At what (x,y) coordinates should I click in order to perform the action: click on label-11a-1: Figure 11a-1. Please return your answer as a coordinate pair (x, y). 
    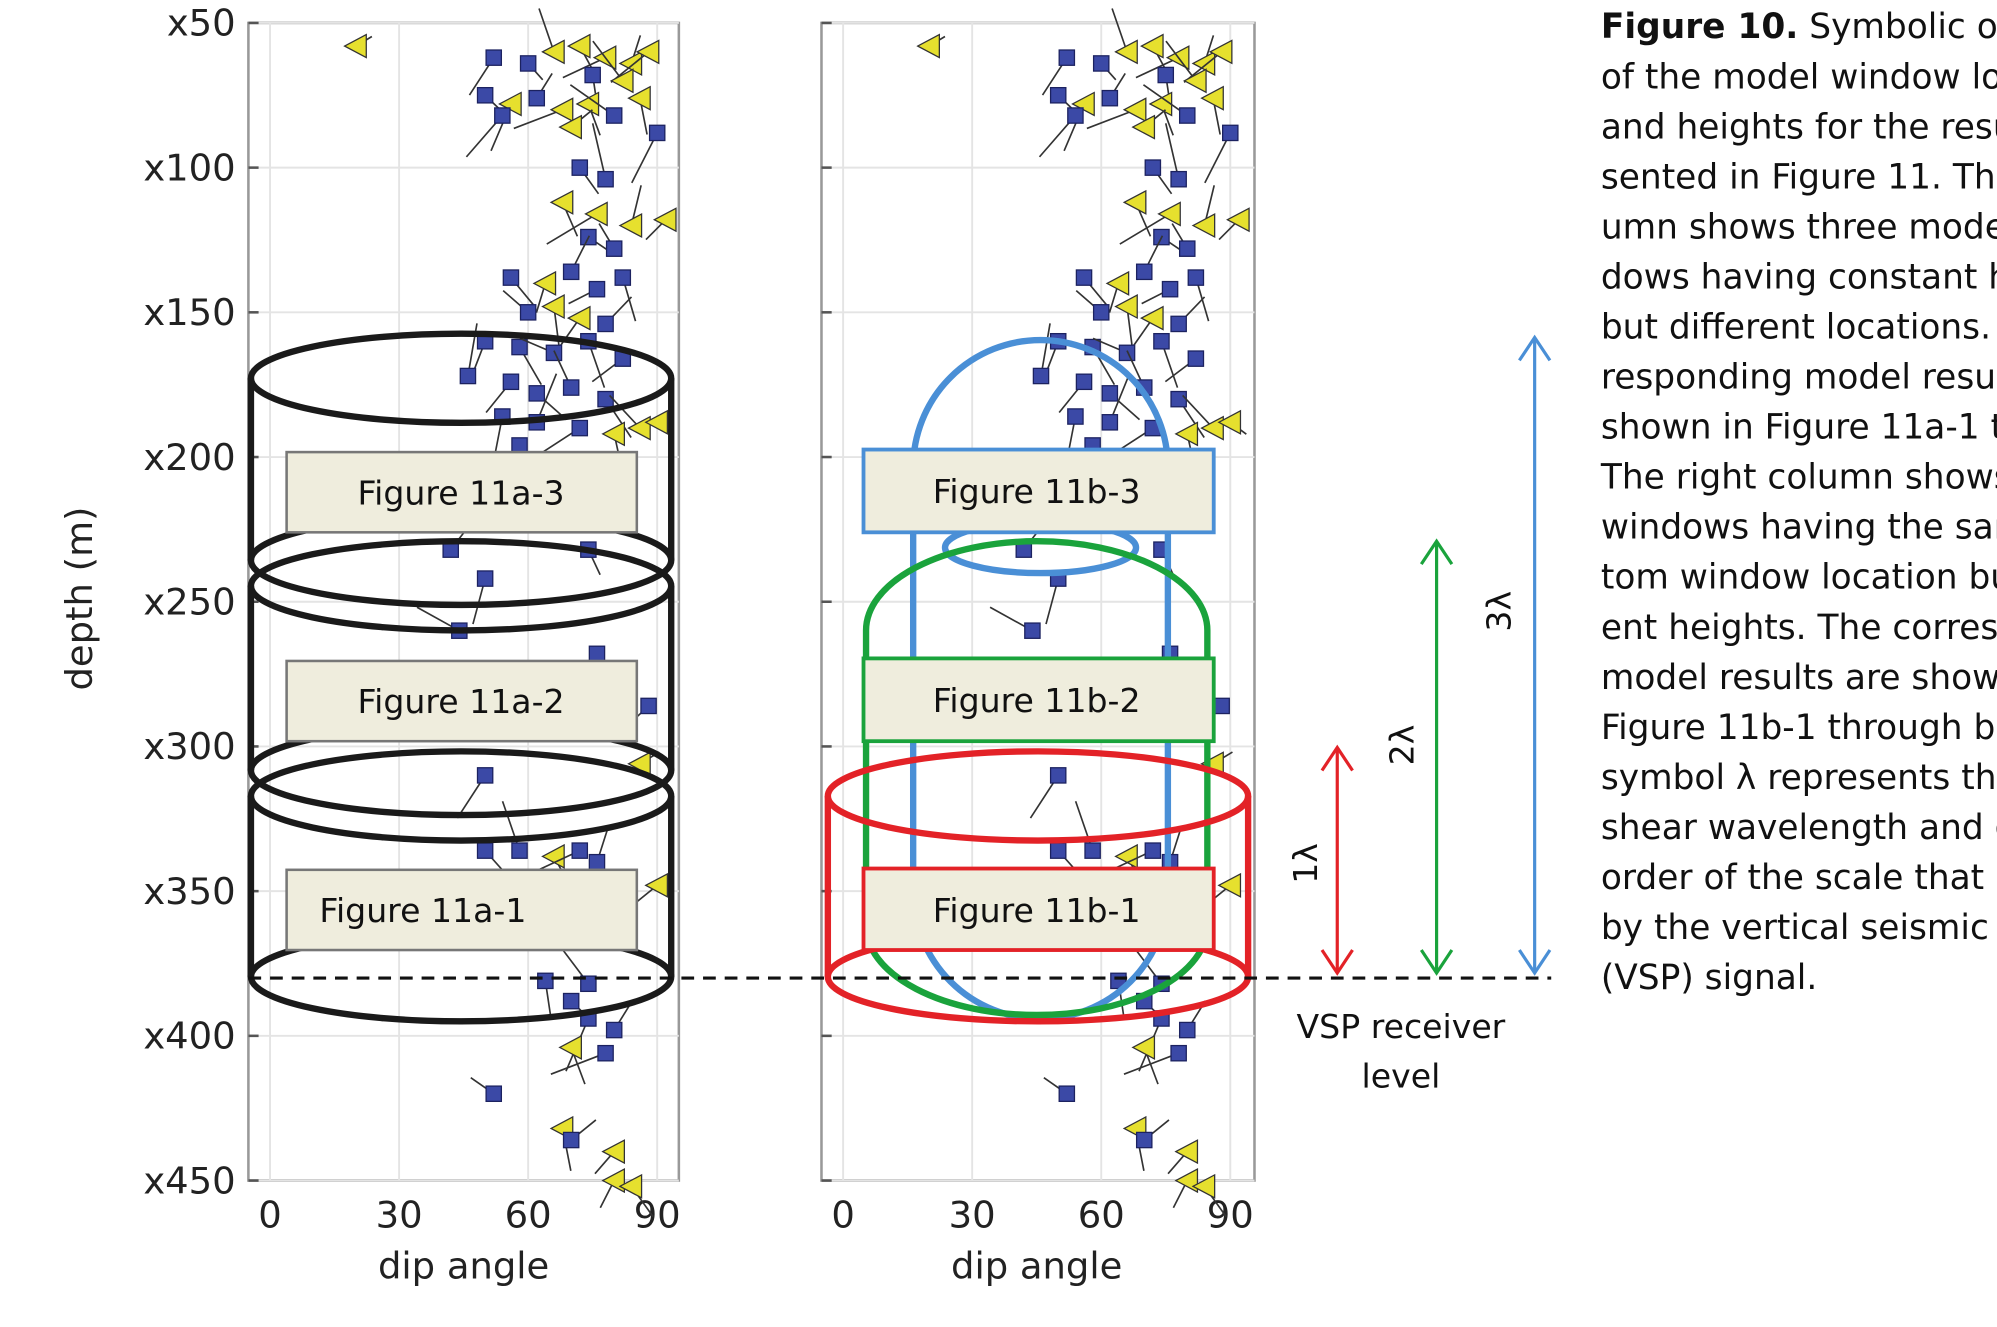
    Looking at the image, I should click on (422, 910).